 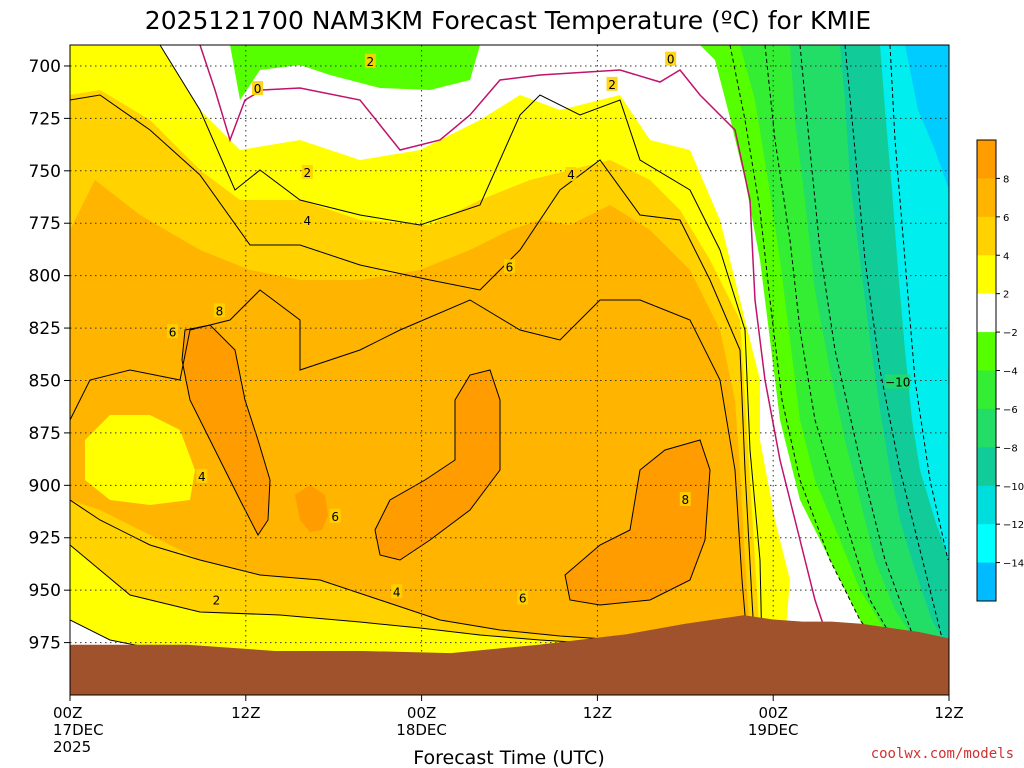 What do you see at coordinates (45, 381) in the screenshot?
I see `y-tick-label: 850` at bounding box center [45, 381].